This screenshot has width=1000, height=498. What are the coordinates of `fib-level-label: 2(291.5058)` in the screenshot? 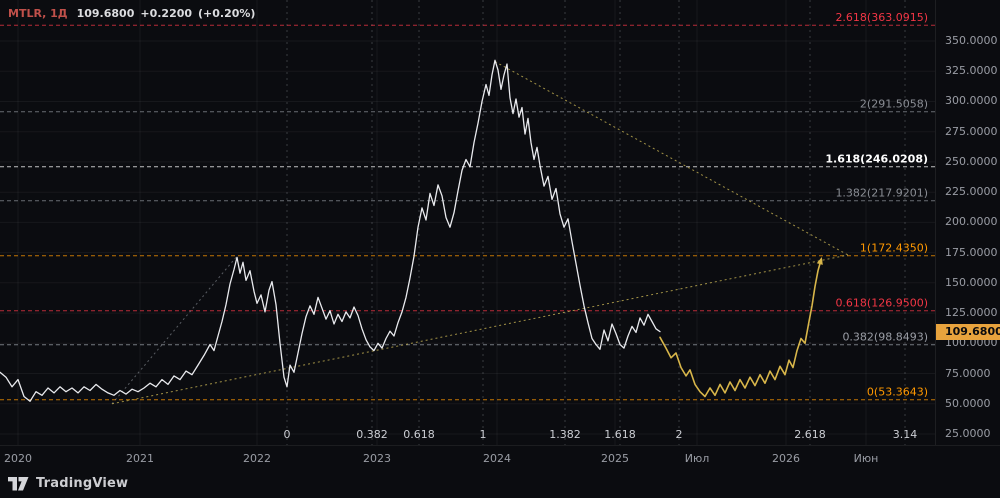 It's located at (894, 104).